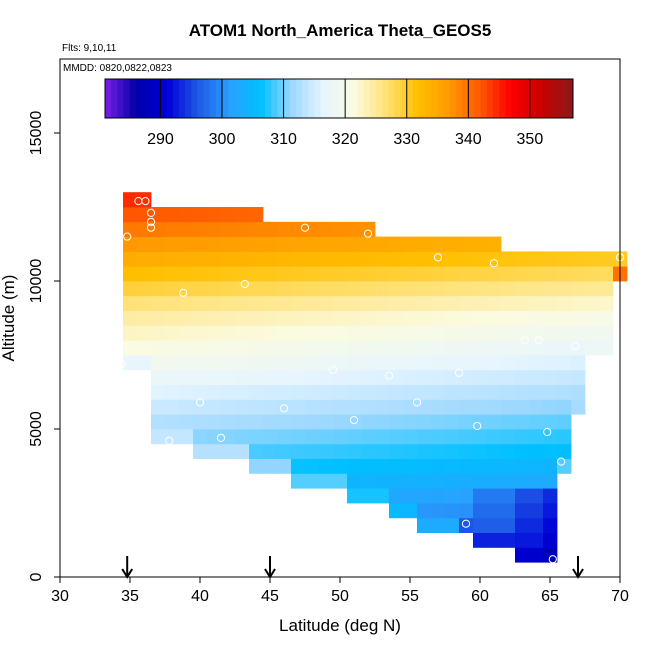  What do you see at coordinates (36, 133) in the screenshot?
I see `y-tick-label: 15000` at bounding box center [36, 133].